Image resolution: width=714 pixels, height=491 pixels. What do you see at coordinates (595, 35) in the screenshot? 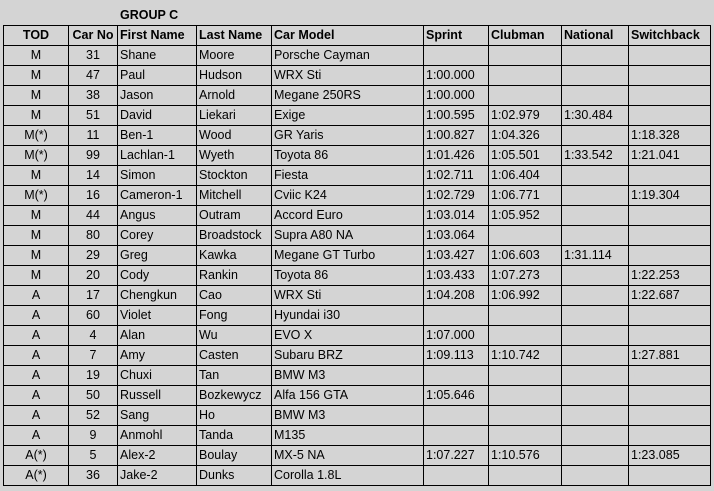
I see `column-header-national: National` at bounding box center [595, 35].